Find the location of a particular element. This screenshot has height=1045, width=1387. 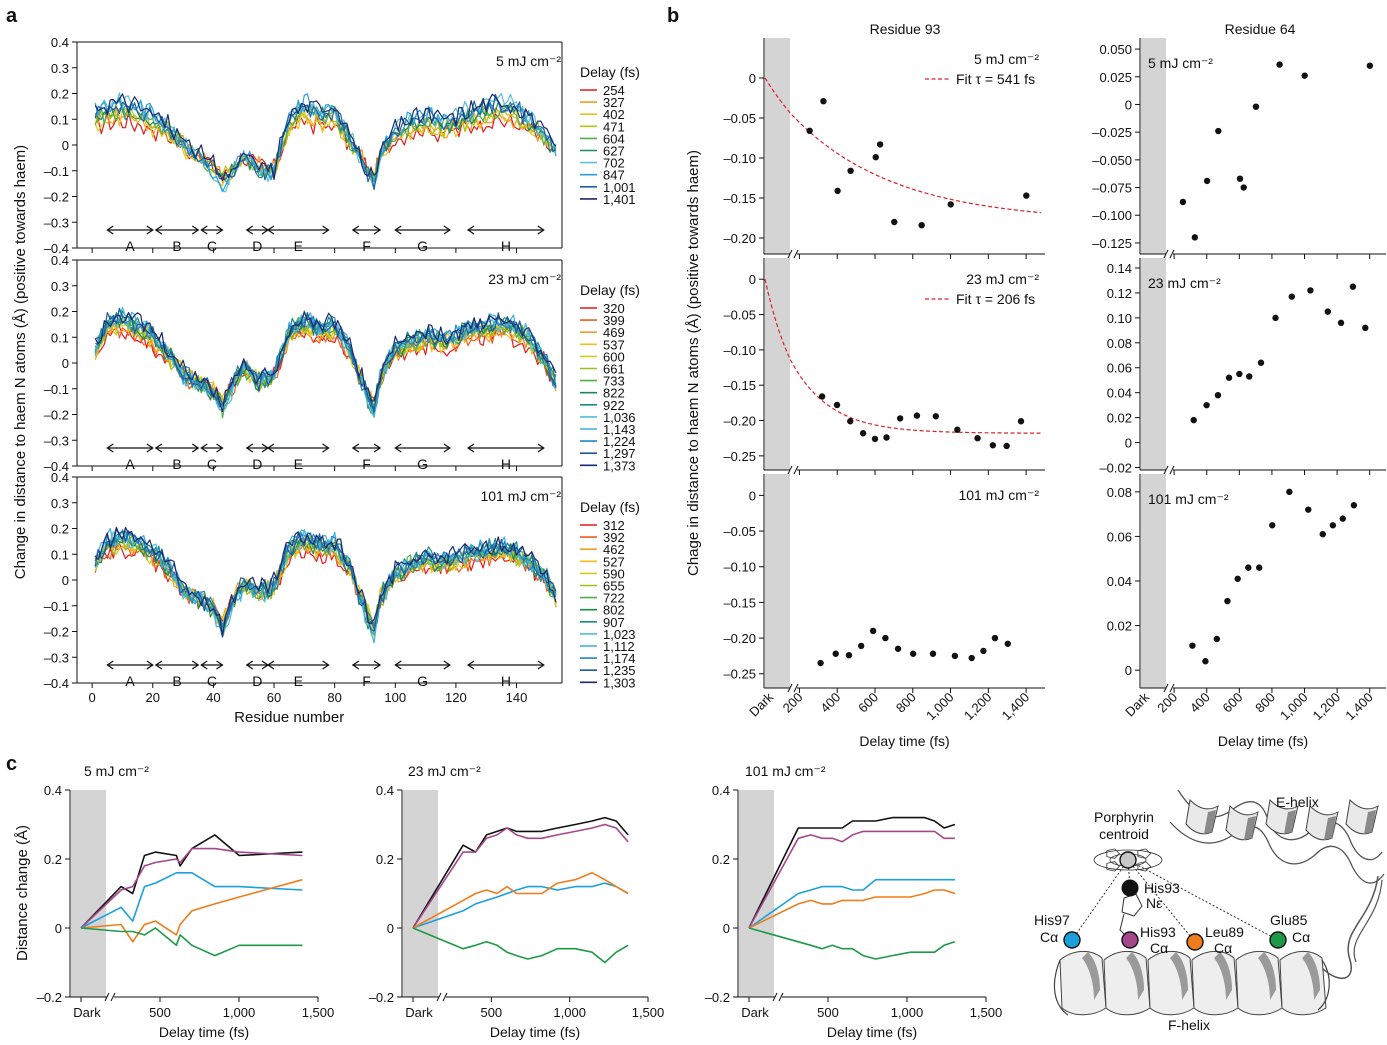

porphyrin-centroid-atom is located at coordinates (1128, 860).